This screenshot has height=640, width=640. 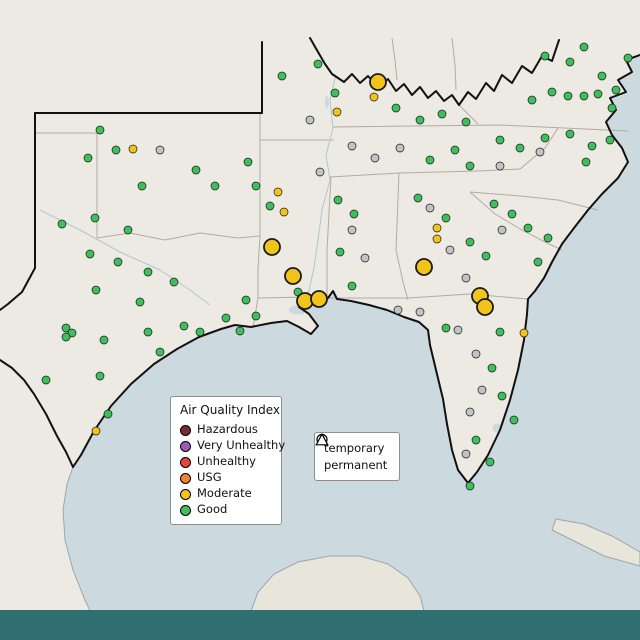 I want to click on cuba-landmass, so click(x=595, y=542).